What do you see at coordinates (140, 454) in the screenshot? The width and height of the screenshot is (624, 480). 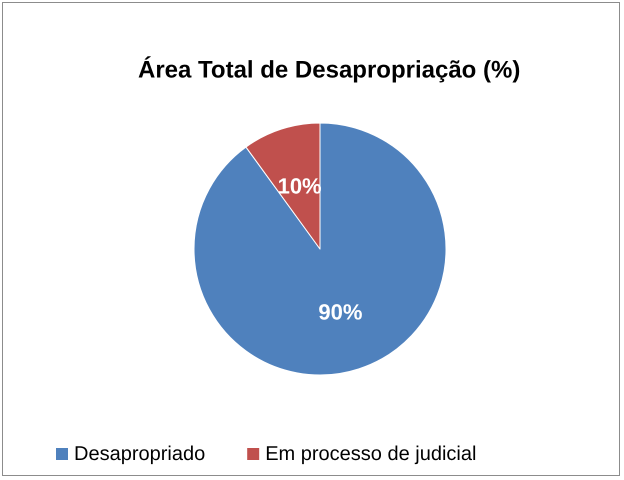 I see `legend-label: Desapropriado` at bounding box center [140, 454].